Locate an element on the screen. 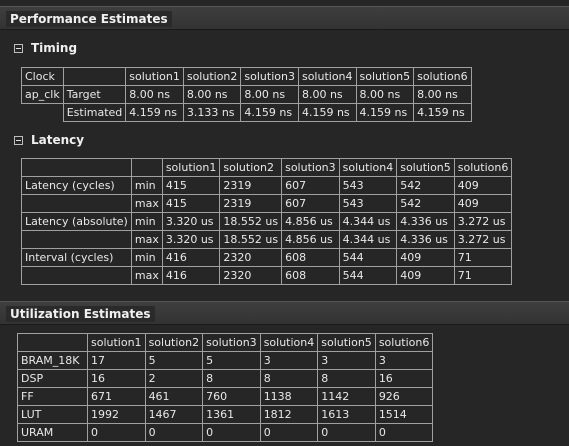 This screenshot has width=569, height=446. table-cell: 3.133 ns is located at coordinates (212, 112).